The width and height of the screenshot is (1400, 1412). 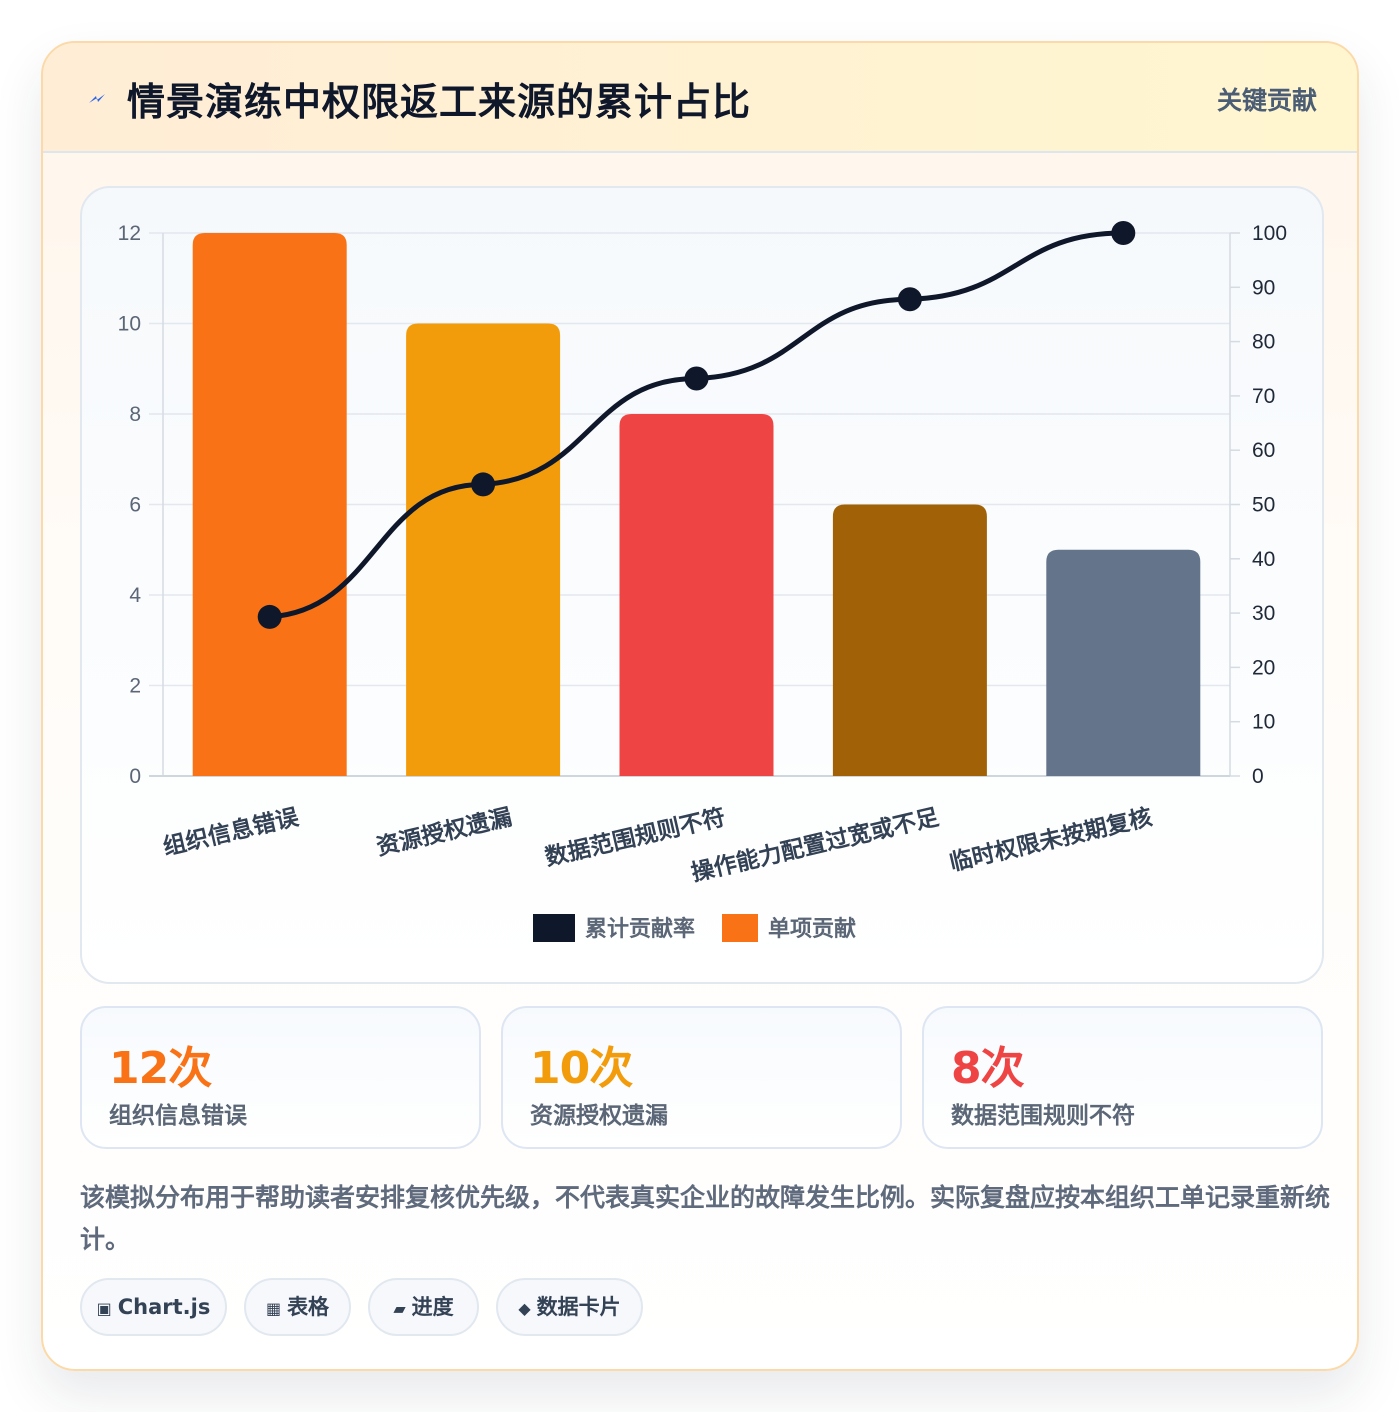 I want to click on progress-icon: ▰, so click(x=399, y=1308).